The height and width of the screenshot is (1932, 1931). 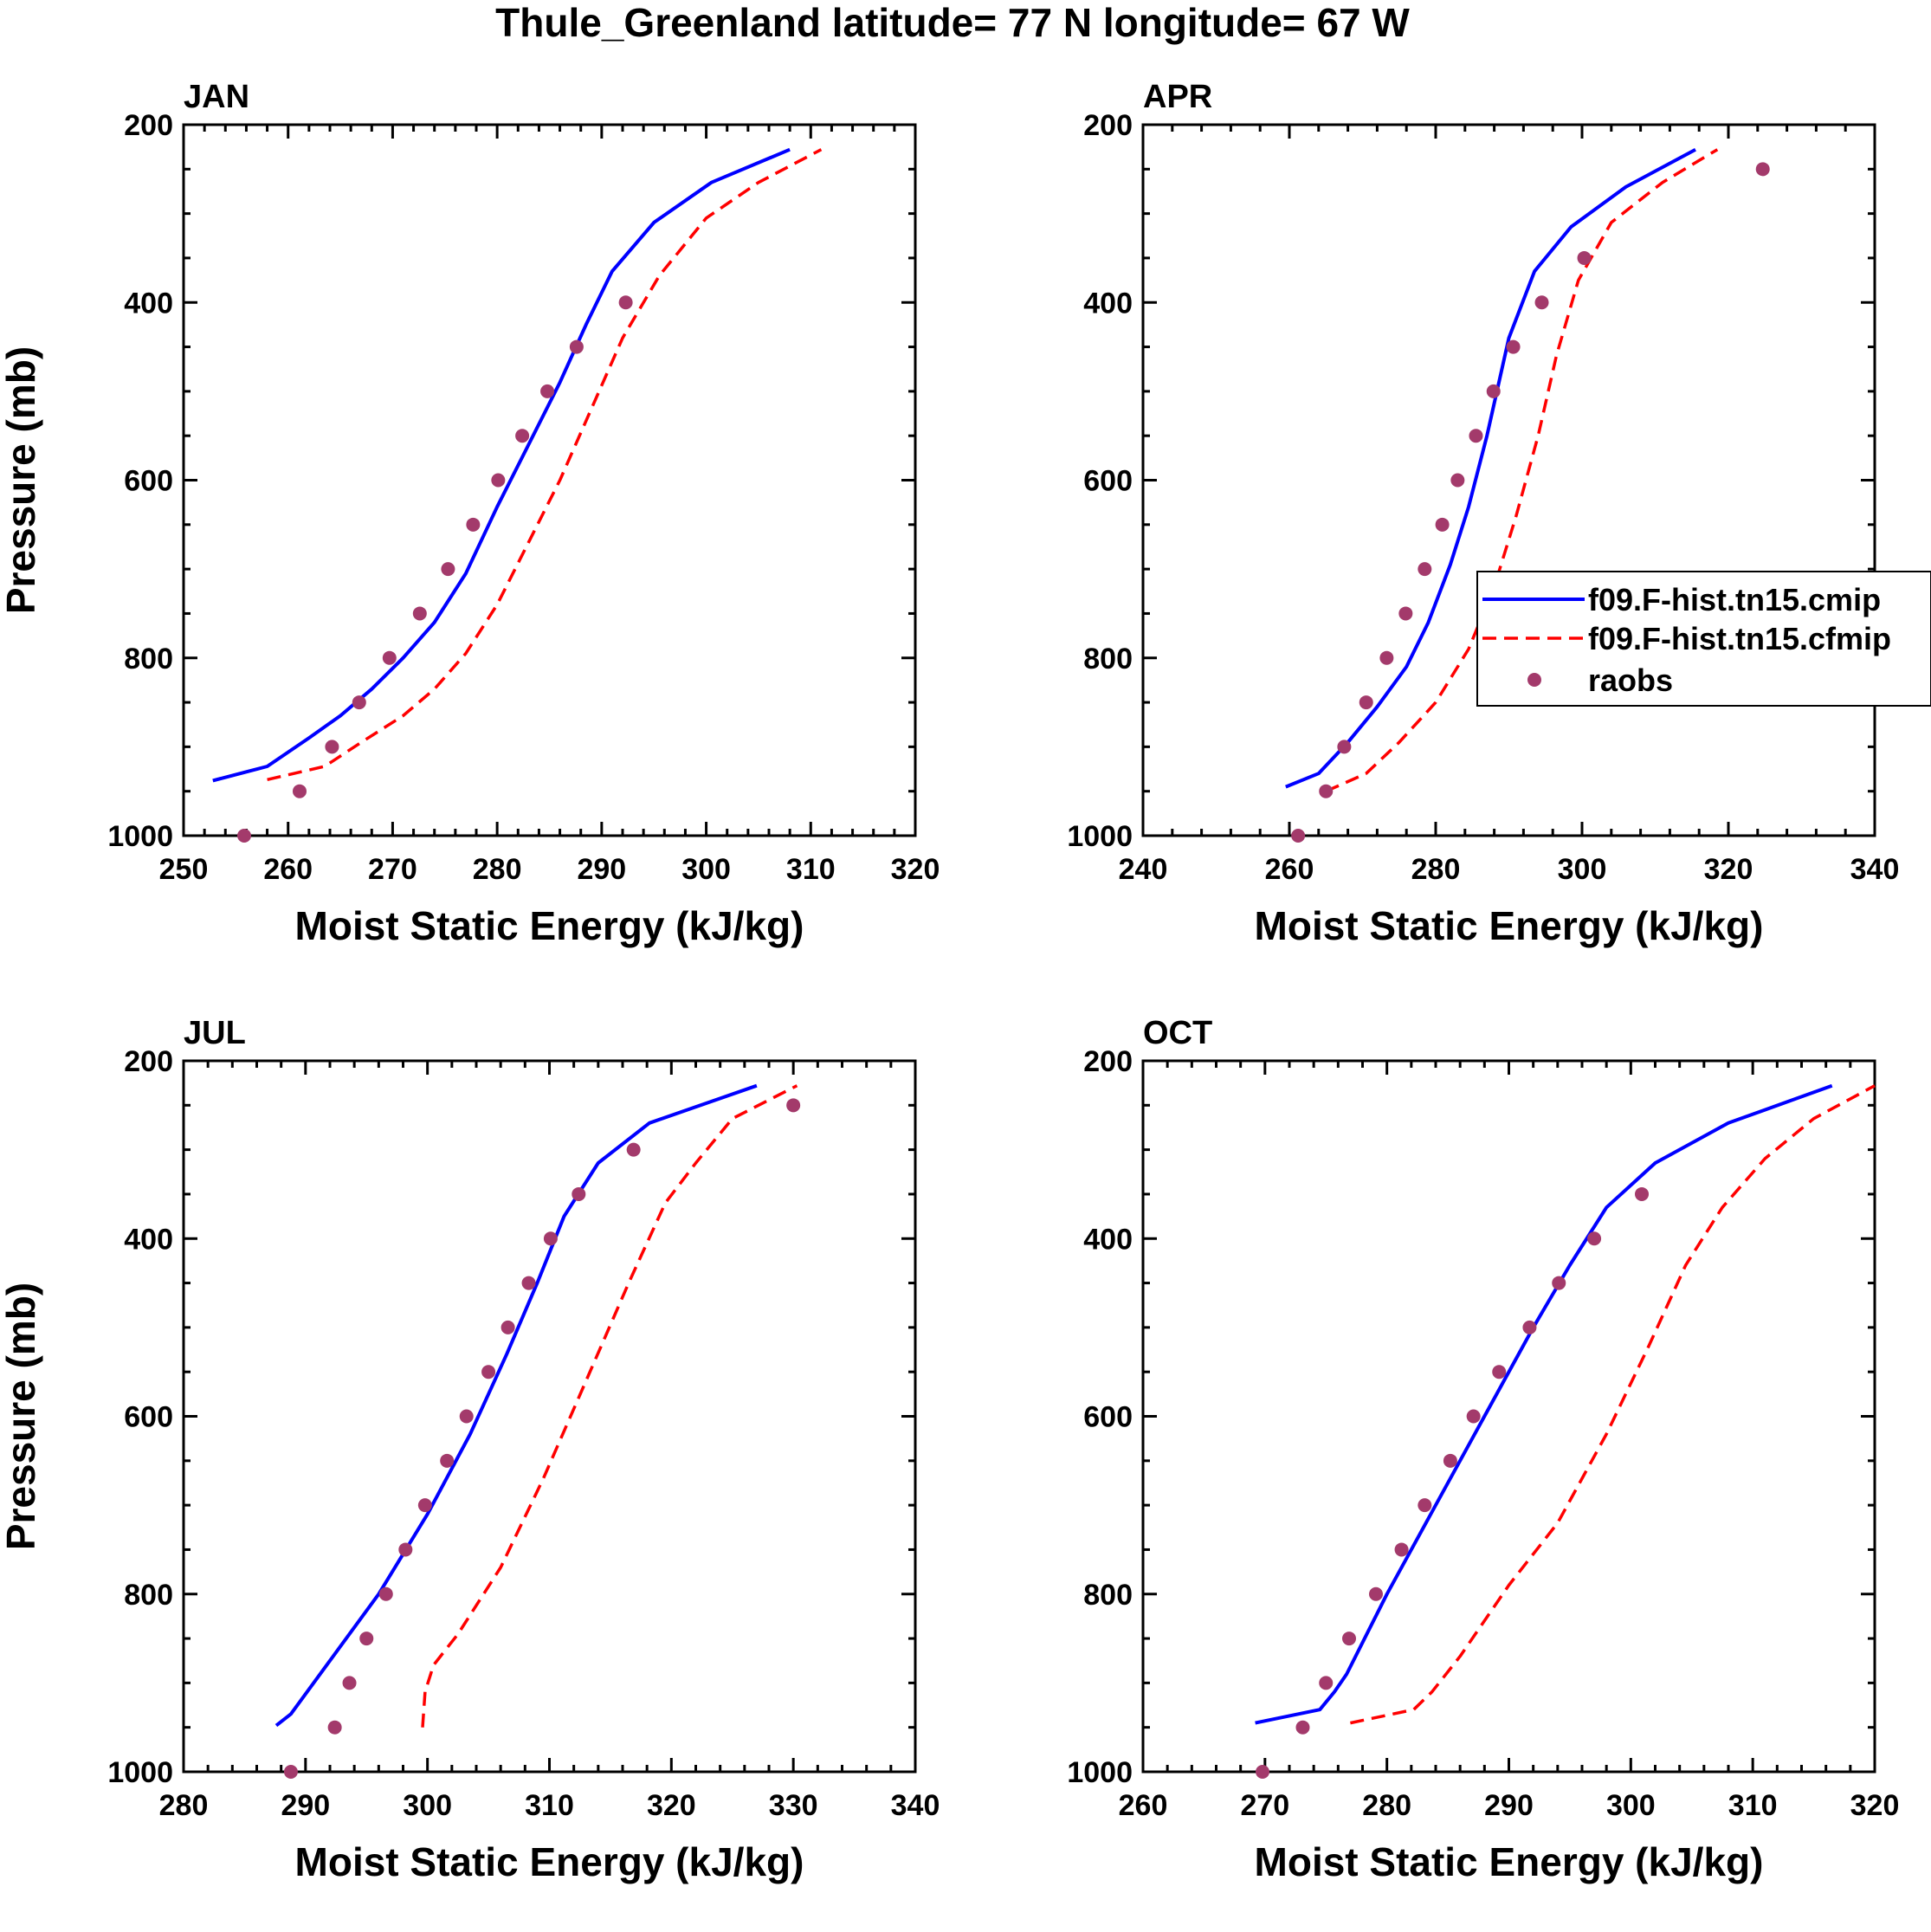 I want to click on panel-label: APR, so click(x=1177, y=97).